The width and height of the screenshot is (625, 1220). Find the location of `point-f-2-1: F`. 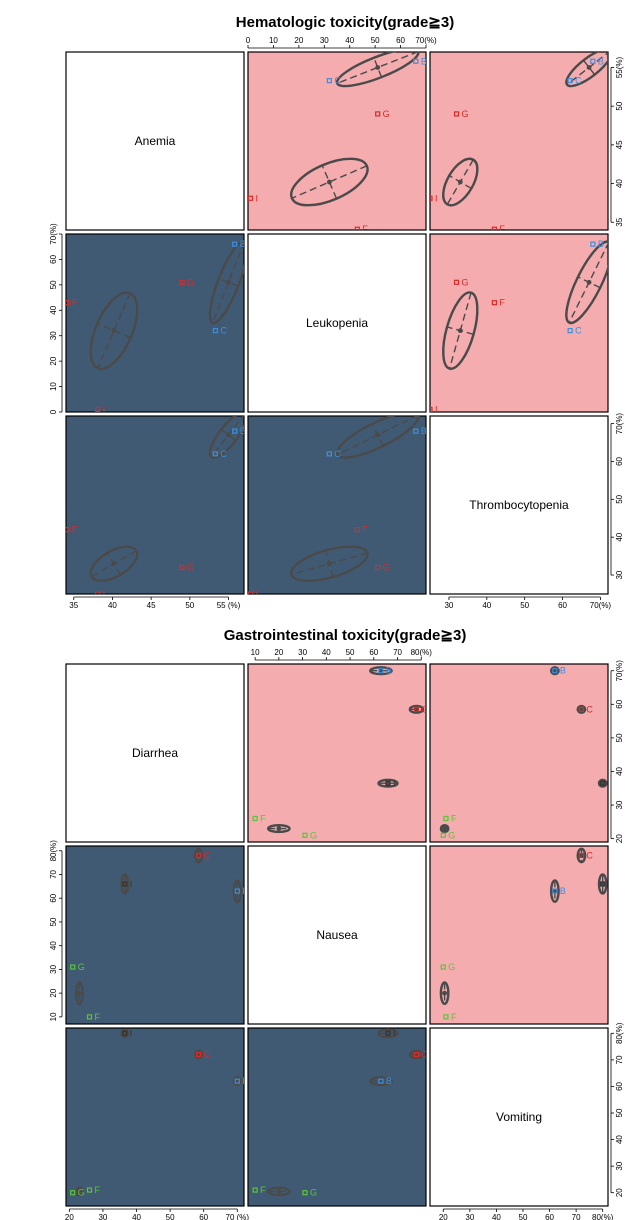

point-f-2-1: F is located at coordinates (361, 530).